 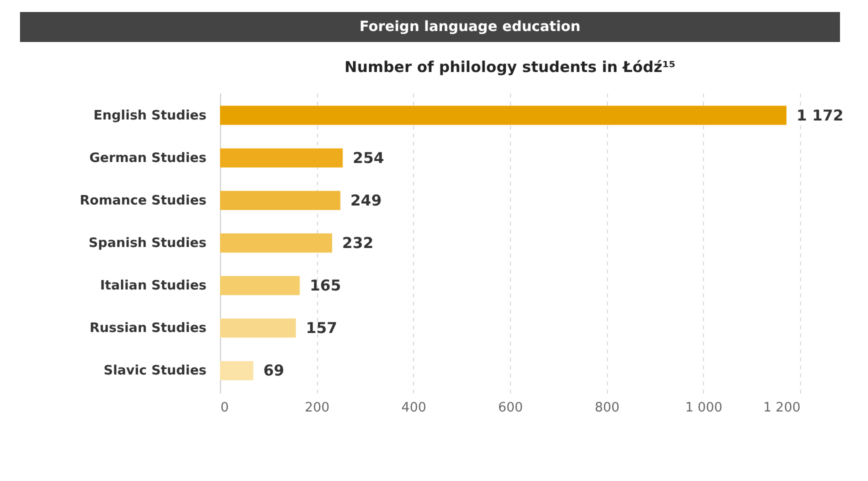 I want to click on data-label: 69, so click(x=273, y=371).